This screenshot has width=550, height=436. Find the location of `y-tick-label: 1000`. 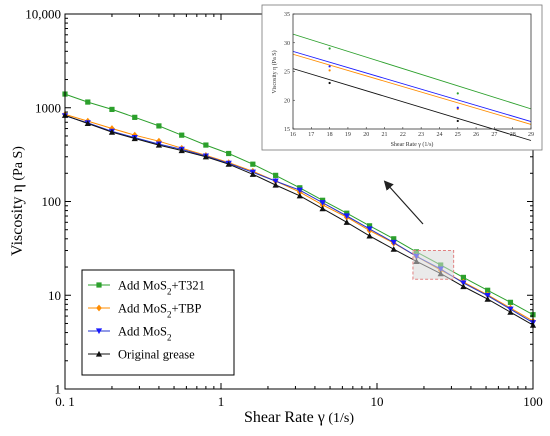

y-tick-label: 1000 is located at coordinates (48, 107).